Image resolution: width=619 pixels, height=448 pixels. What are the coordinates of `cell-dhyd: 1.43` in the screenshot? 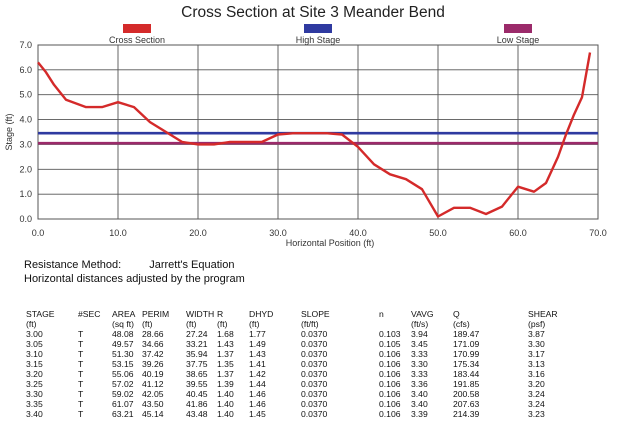 It's located at (257, 354).